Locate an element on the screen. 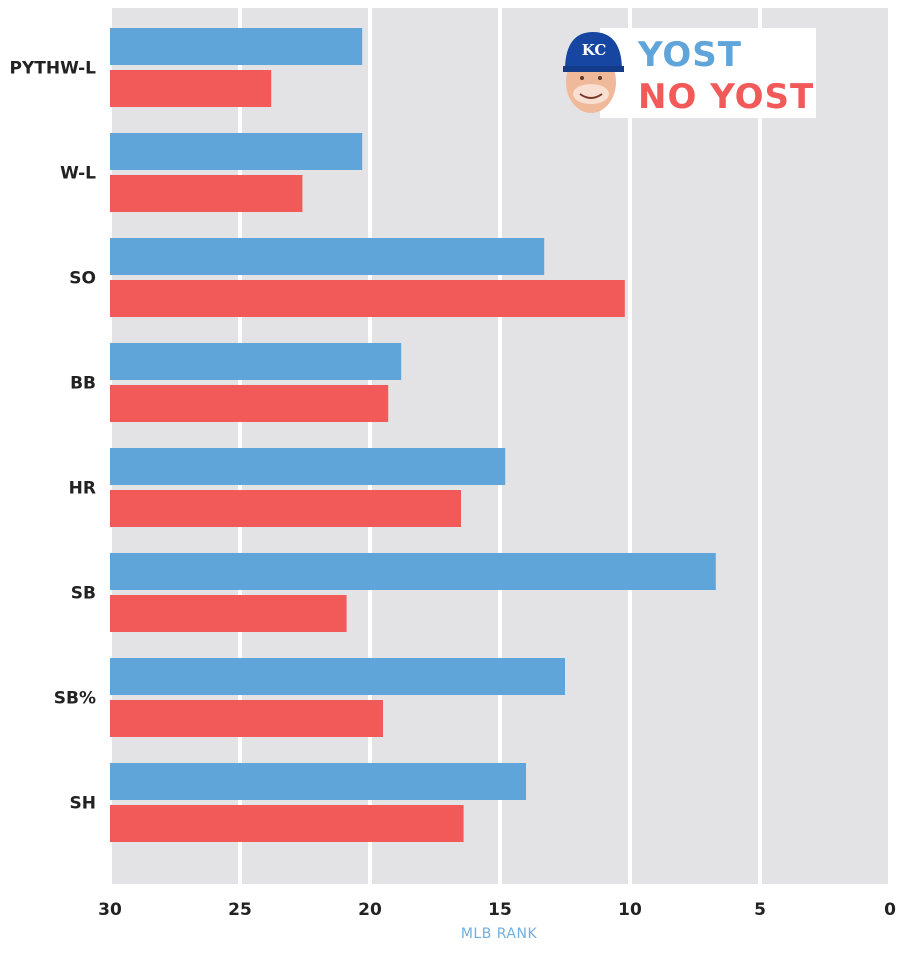 The image size is (900, 955). x-tick-label: 20 is located at coordinates (370, 910).